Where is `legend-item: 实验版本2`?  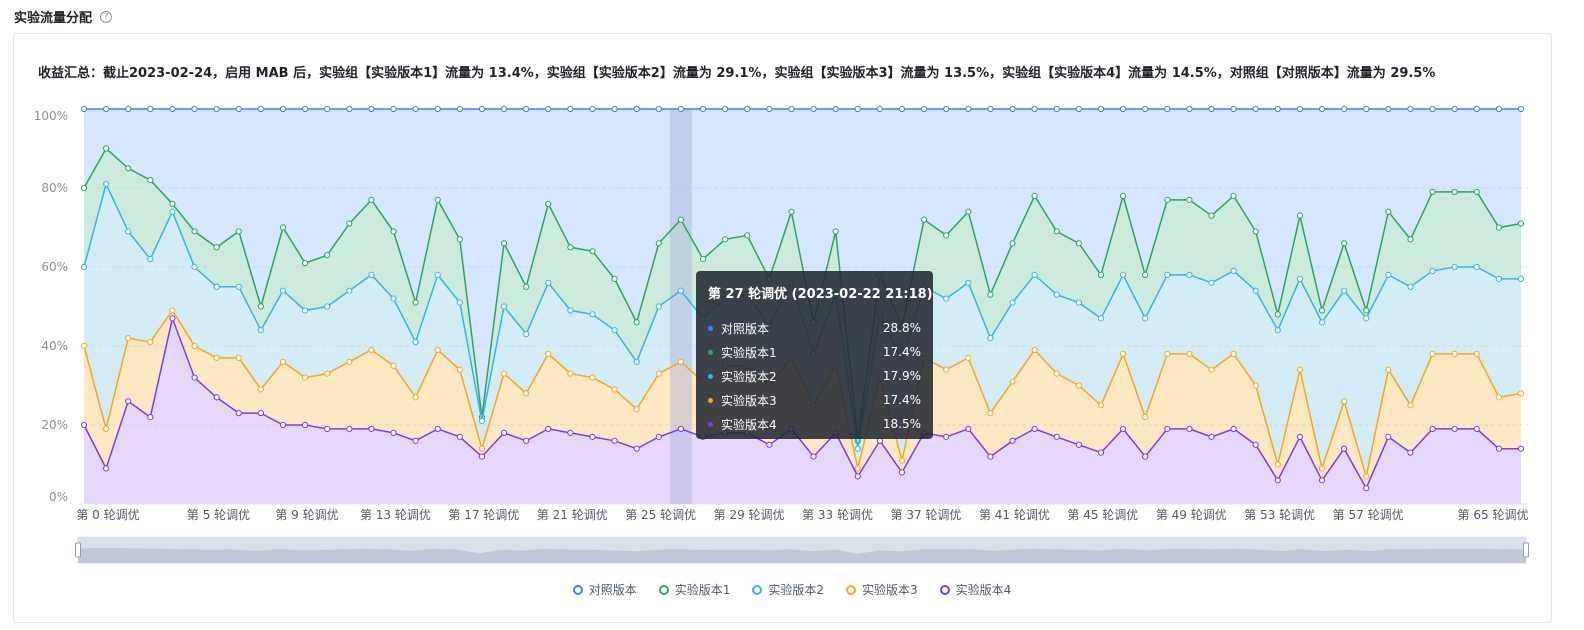
legend-item: 实验版本2 is located at coordinates (788, 589).